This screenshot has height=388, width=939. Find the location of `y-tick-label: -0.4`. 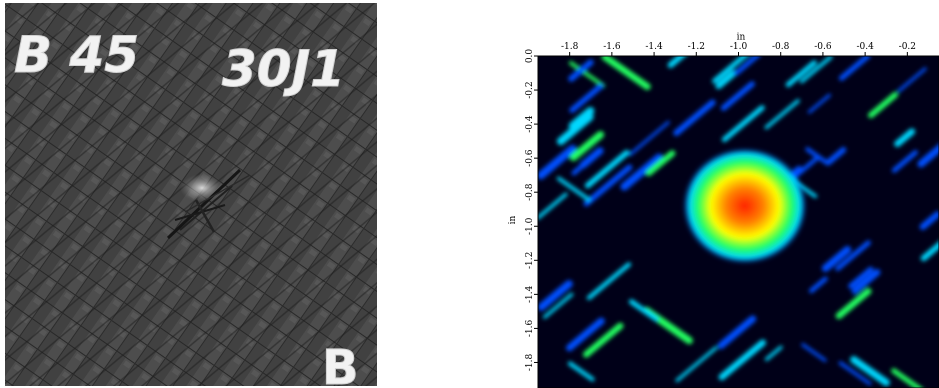

y-tick-label: -0.4 is located at coordinates (530, 124).